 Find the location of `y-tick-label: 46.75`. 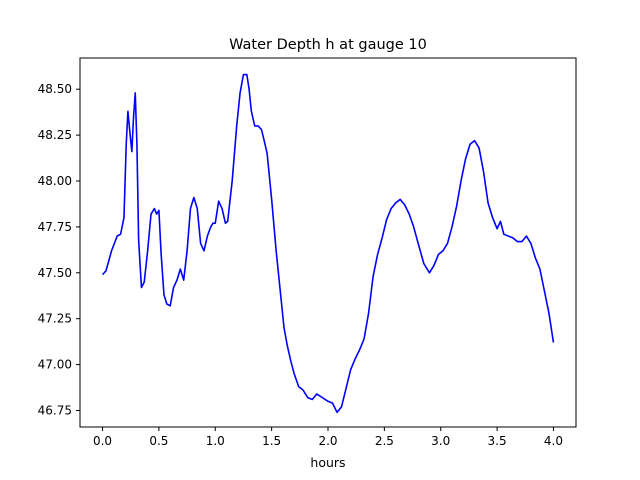

y-tick-label: 46.75 is located at coordinates (55, 410).